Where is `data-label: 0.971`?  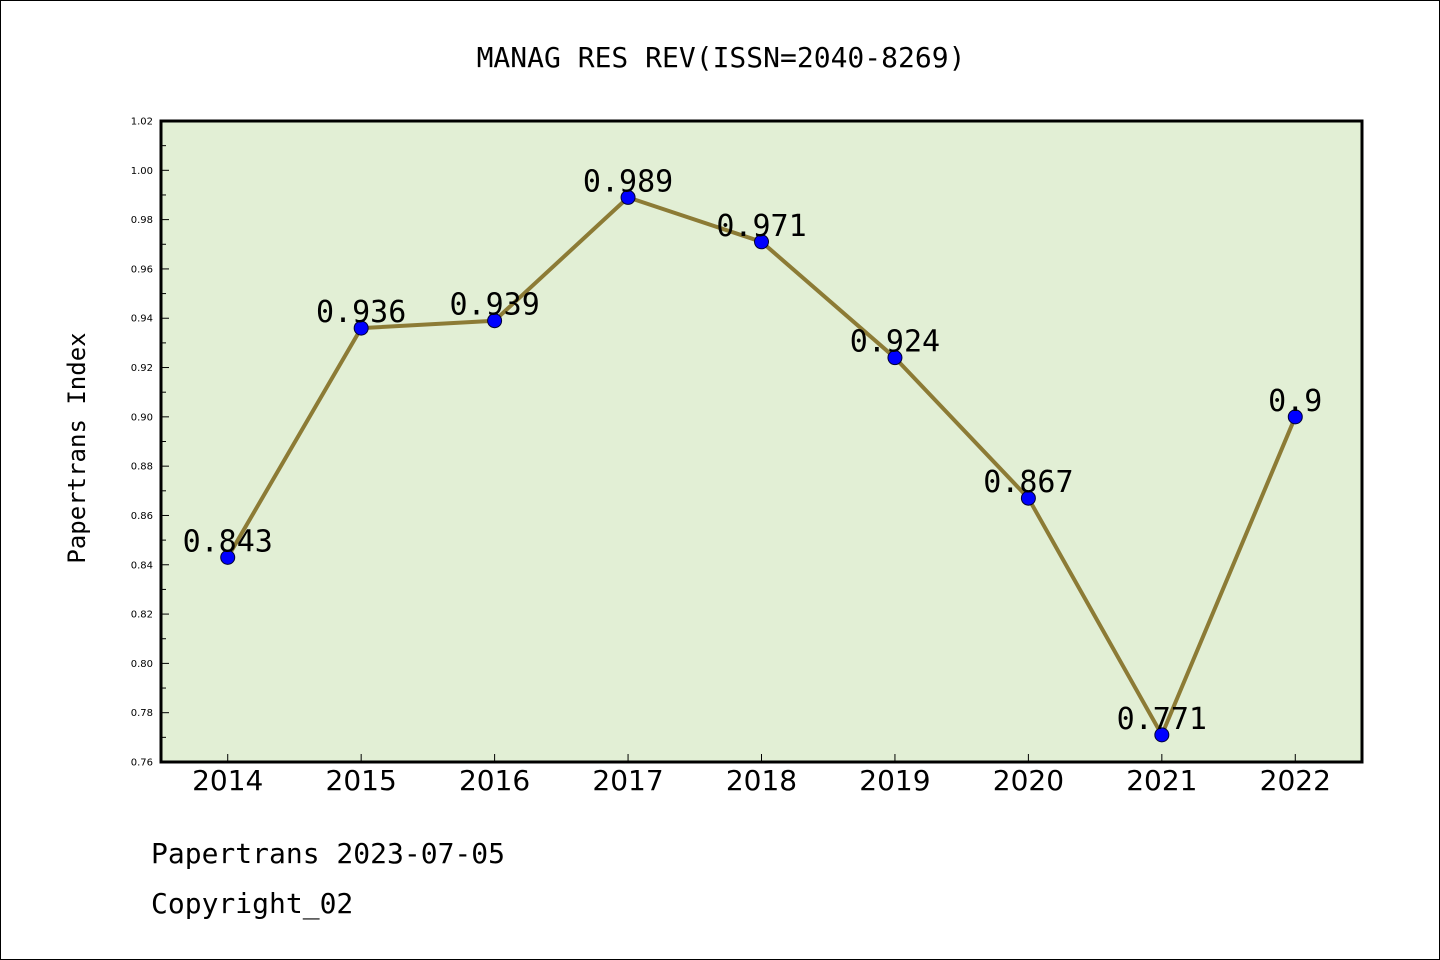
data-label: 0.971 is located at coordinates (761, 226).